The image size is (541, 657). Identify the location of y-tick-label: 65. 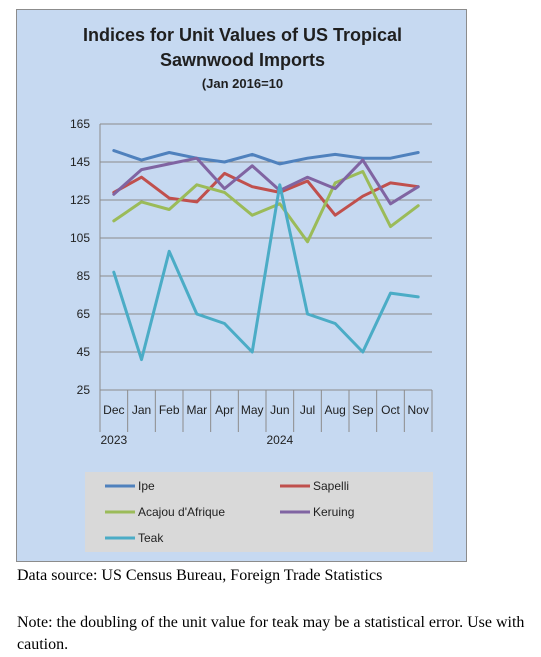
(84, 314).